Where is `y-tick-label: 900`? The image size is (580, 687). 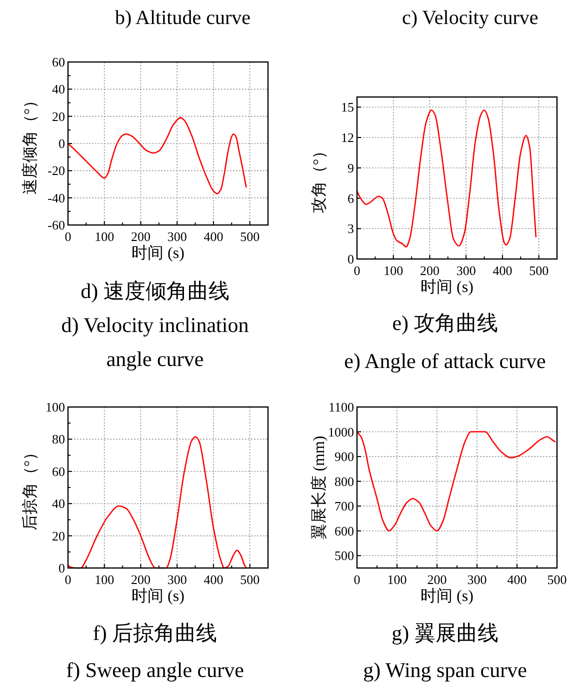
y-tick-label: 900 is located at coordinates (344, 456).